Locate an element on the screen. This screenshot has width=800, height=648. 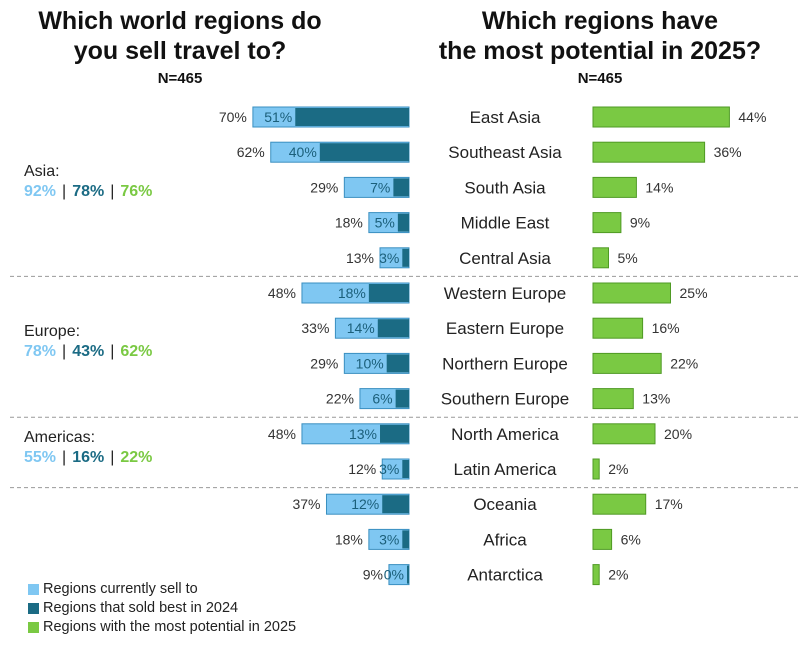
potential-bar-east-asia is located at coordinates (661, 117).